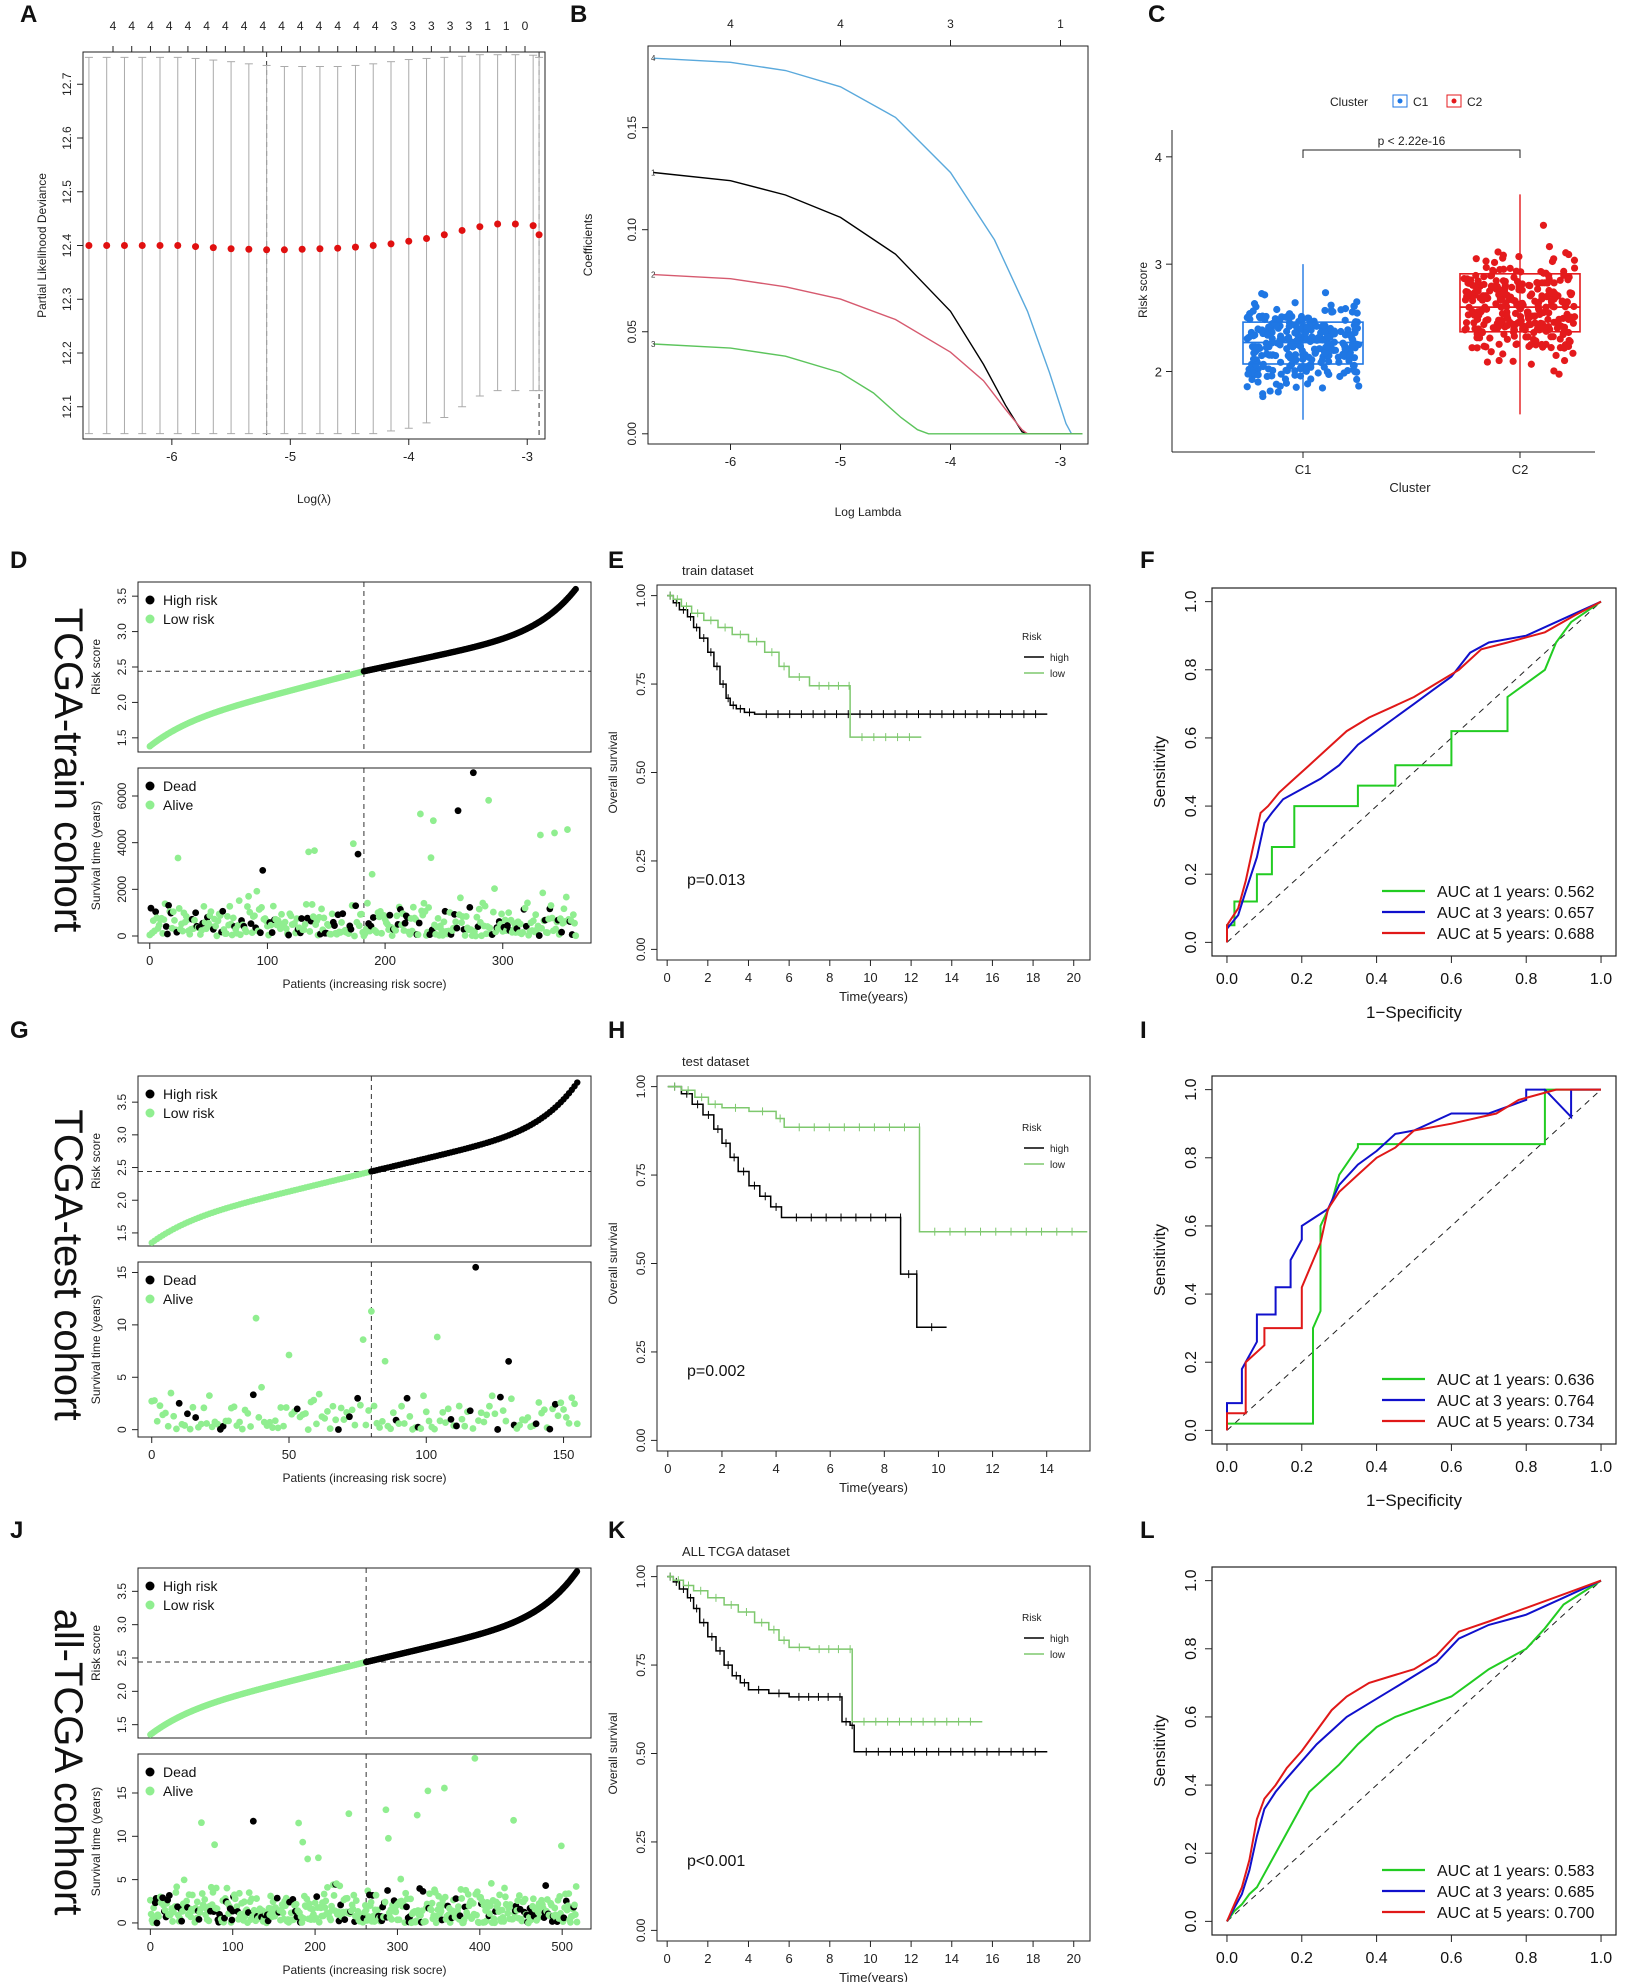 The height and width of the screenshot is (1982, 1652). I want to click on panel-label: J, so click(16, 1530).